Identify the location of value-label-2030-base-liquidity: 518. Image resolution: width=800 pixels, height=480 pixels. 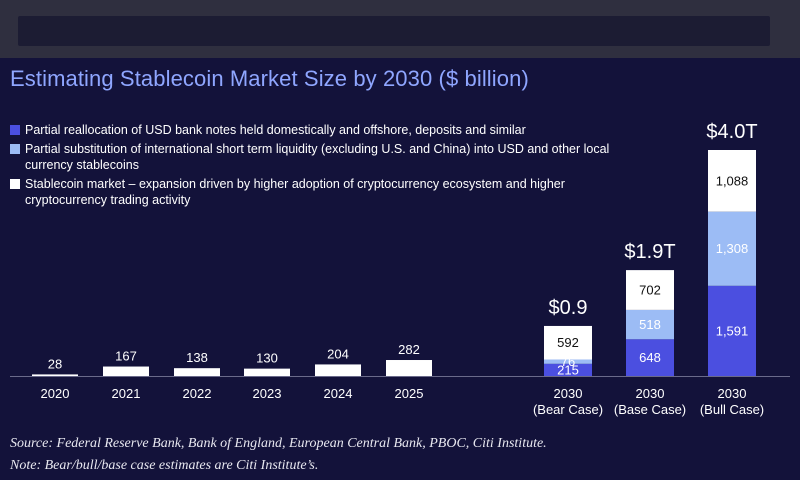
(650, 324).